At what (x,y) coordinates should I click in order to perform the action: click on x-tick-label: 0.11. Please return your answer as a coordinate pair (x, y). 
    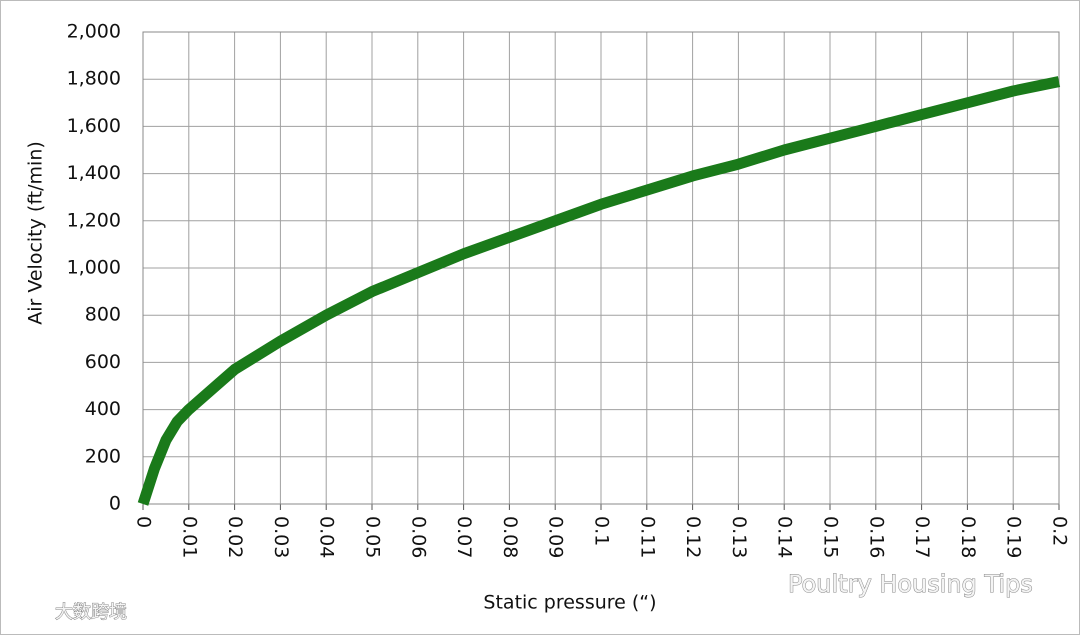
    Looking at the image, I should click on (647, 537).